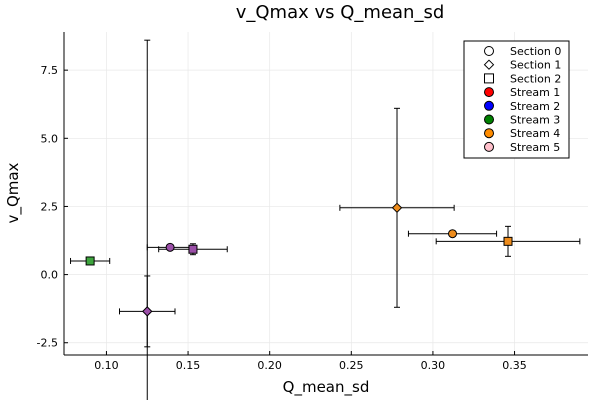 The height and width of the screenshot is (400, 600). What do you see at coordinates (535, 106) in the screenshot?
I see `legend-label: Stream 2` at bounding box center [535, 106].